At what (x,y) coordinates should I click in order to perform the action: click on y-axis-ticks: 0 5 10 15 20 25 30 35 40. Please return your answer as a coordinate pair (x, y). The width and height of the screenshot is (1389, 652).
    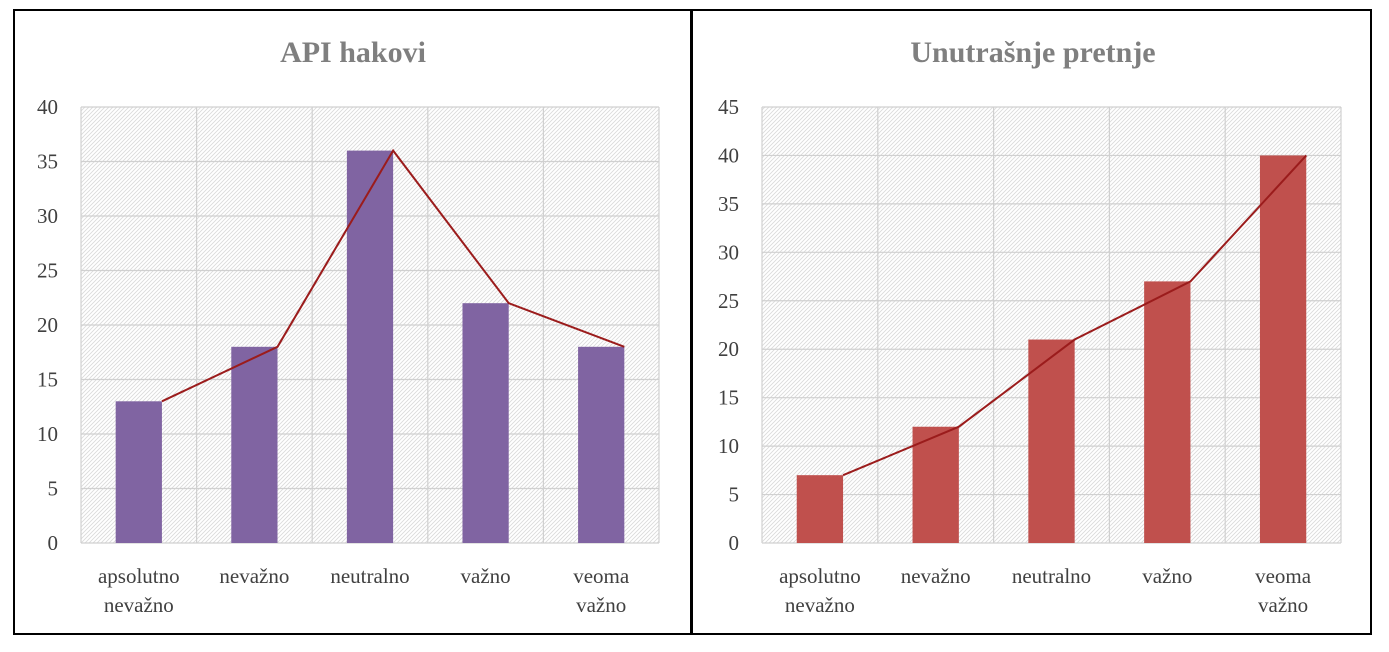
    Looking at the image, I should click on (47, 325).